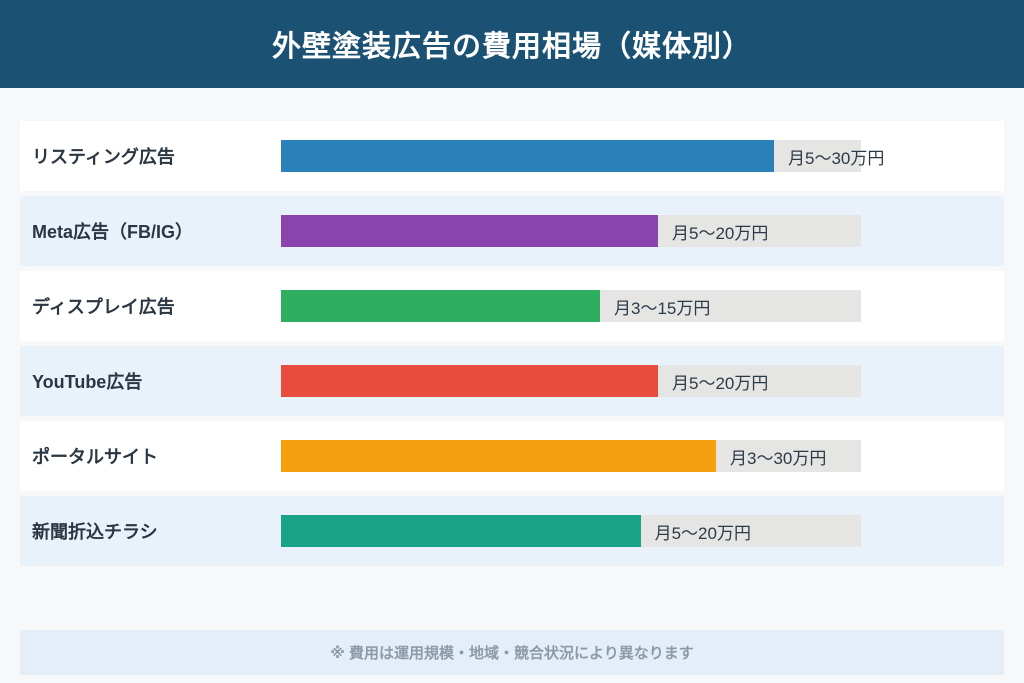 This screenshot has width=1024, height=683. What do you see at coordinates (511, 47) in the screenshot?
I see `page-title: 外壁塗装広告の費用相場（媒体別）` at bounding box center [511, 47].